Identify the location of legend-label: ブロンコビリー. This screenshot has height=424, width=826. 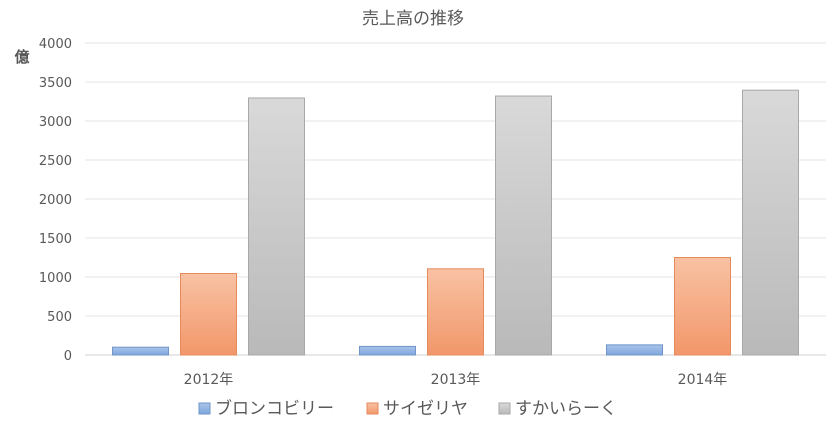
(274, 408).